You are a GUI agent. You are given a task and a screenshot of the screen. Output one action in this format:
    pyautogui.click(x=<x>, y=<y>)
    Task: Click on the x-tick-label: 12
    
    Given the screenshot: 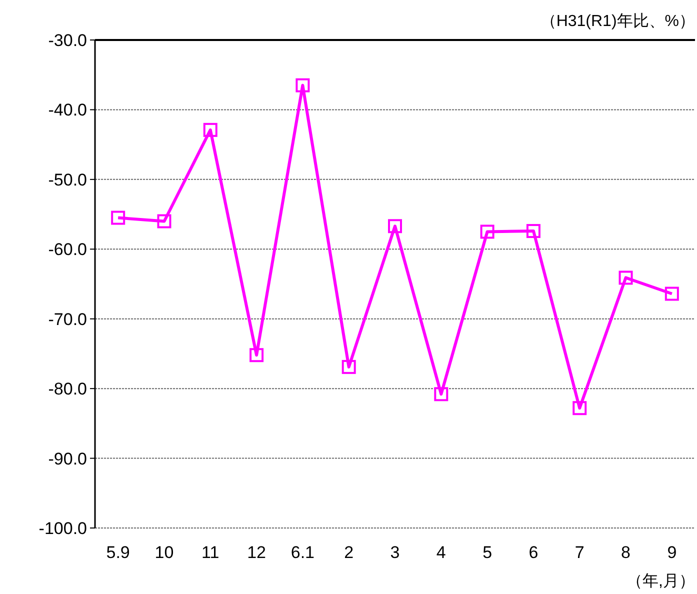 What is the action you would take?
    pyautogui.click(x=256, y=552)
    